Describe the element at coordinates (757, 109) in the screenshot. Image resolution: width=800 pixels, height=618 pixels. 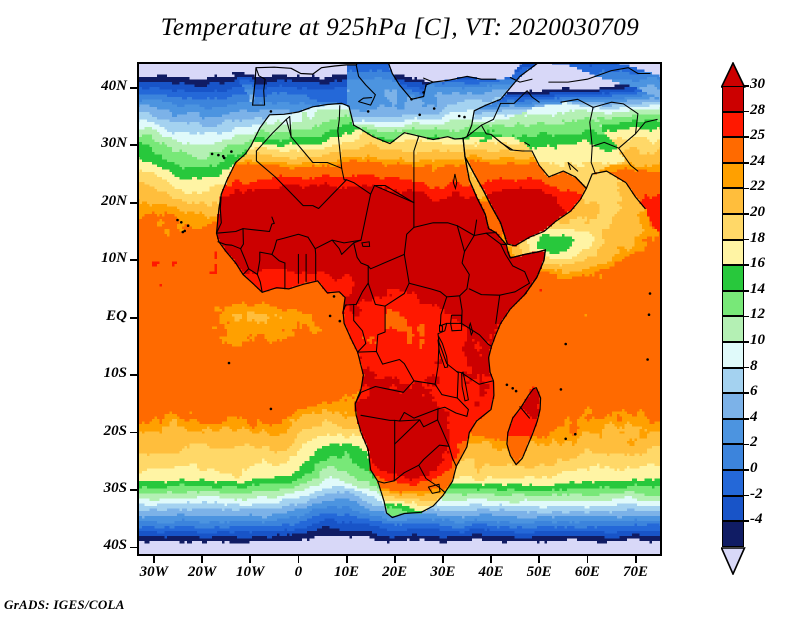
I see `colorbar-tick-label: 28` at that location.